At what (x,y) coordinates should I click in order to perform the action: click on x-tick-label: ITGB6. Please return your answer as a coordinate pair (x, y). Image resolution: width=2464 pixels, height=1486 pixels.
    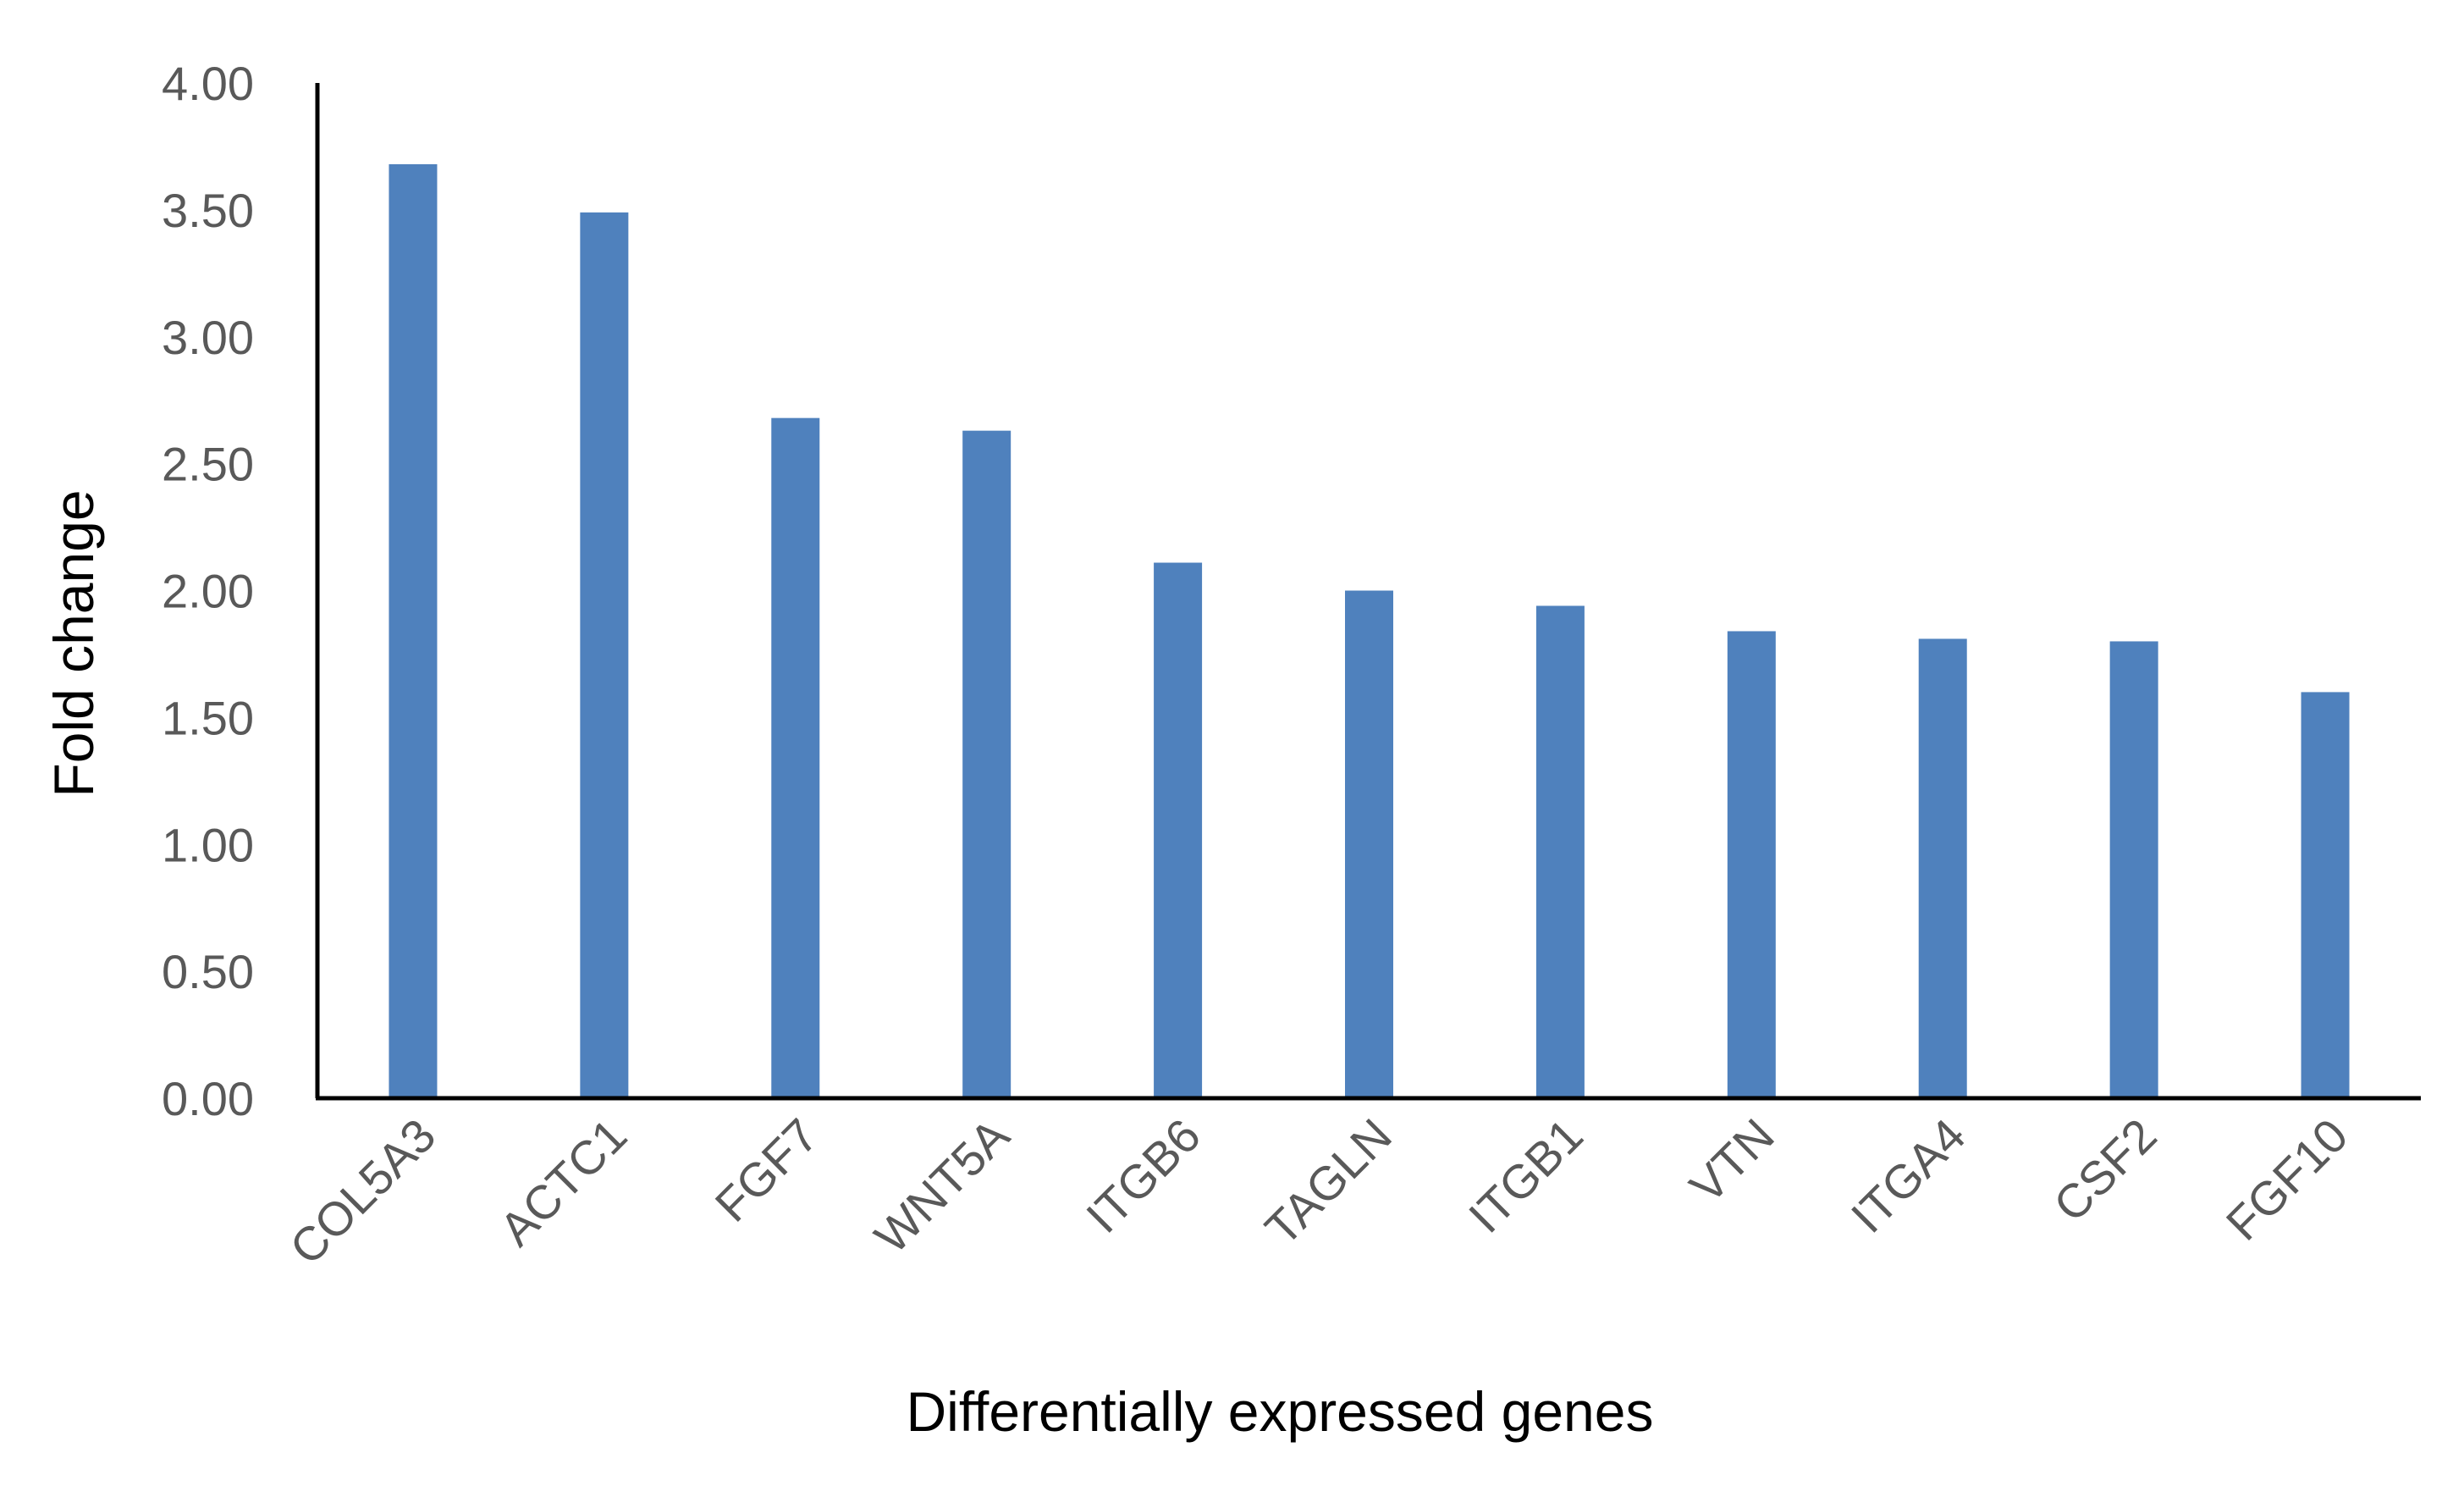
    Looking at the image, I should click on (1143, 1176).